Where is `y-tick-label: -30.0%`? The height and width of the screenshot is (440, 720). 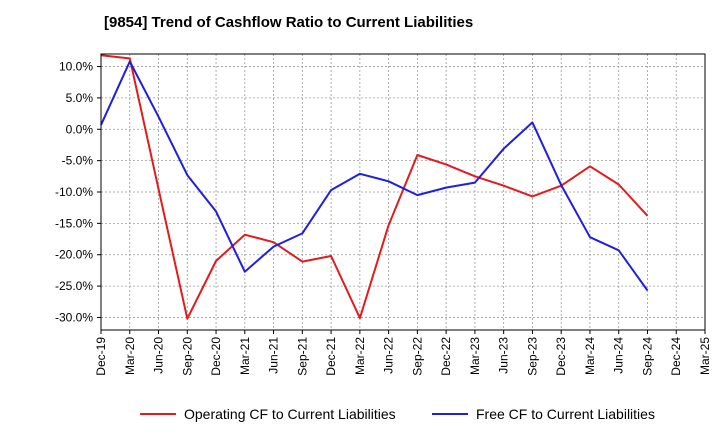 y-tick-label: -30.0% is located at coordinates (74, 317).